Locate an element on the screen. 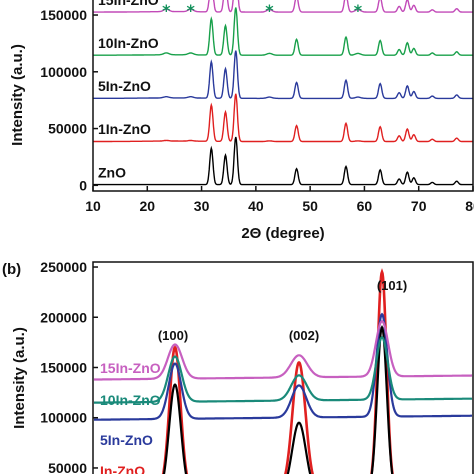 The height and width of the screenshot is (474, 474). panel-a-x-axis: 10 20 30 40 50 60 70 80 is located at coordinates (279, 200).